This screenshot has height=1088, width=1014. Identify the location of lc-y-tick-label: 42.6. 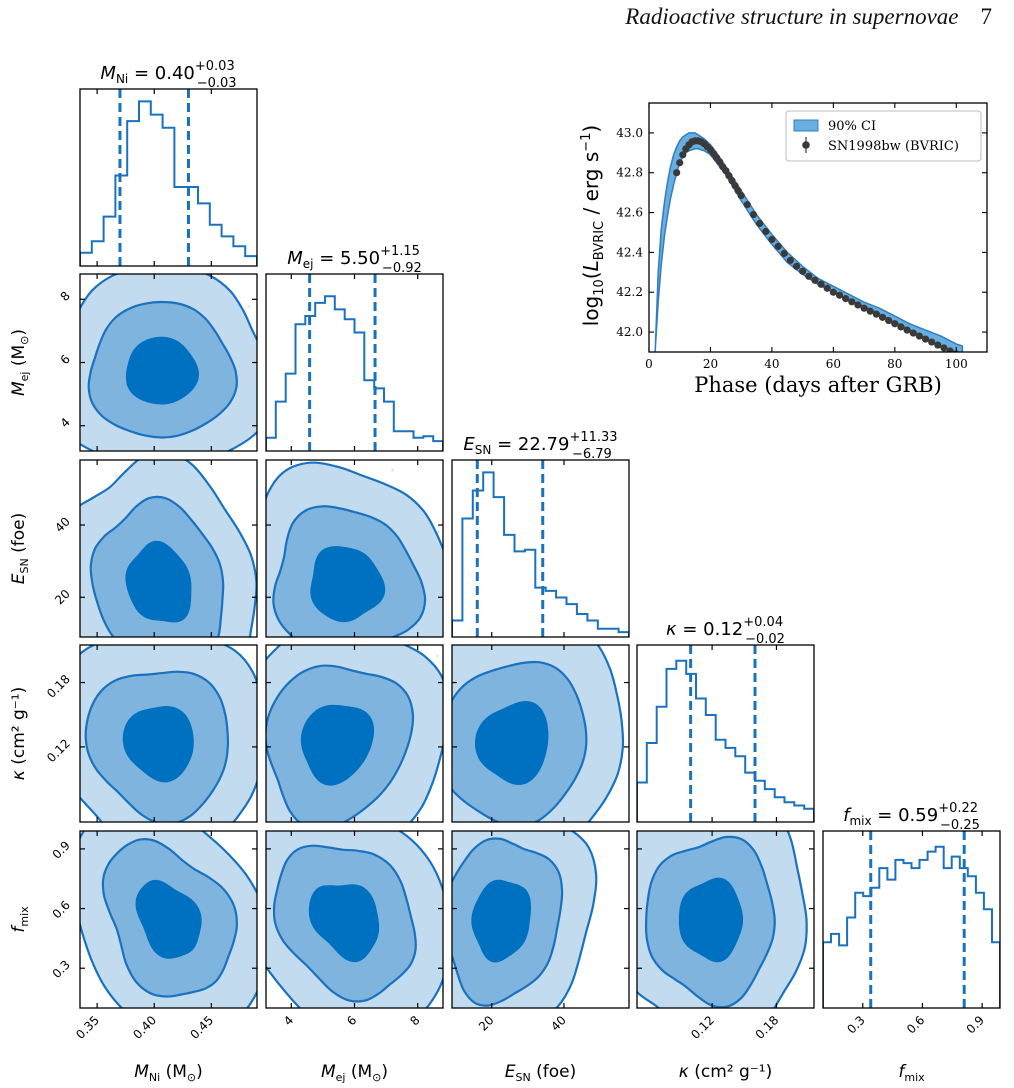
(629, 213).